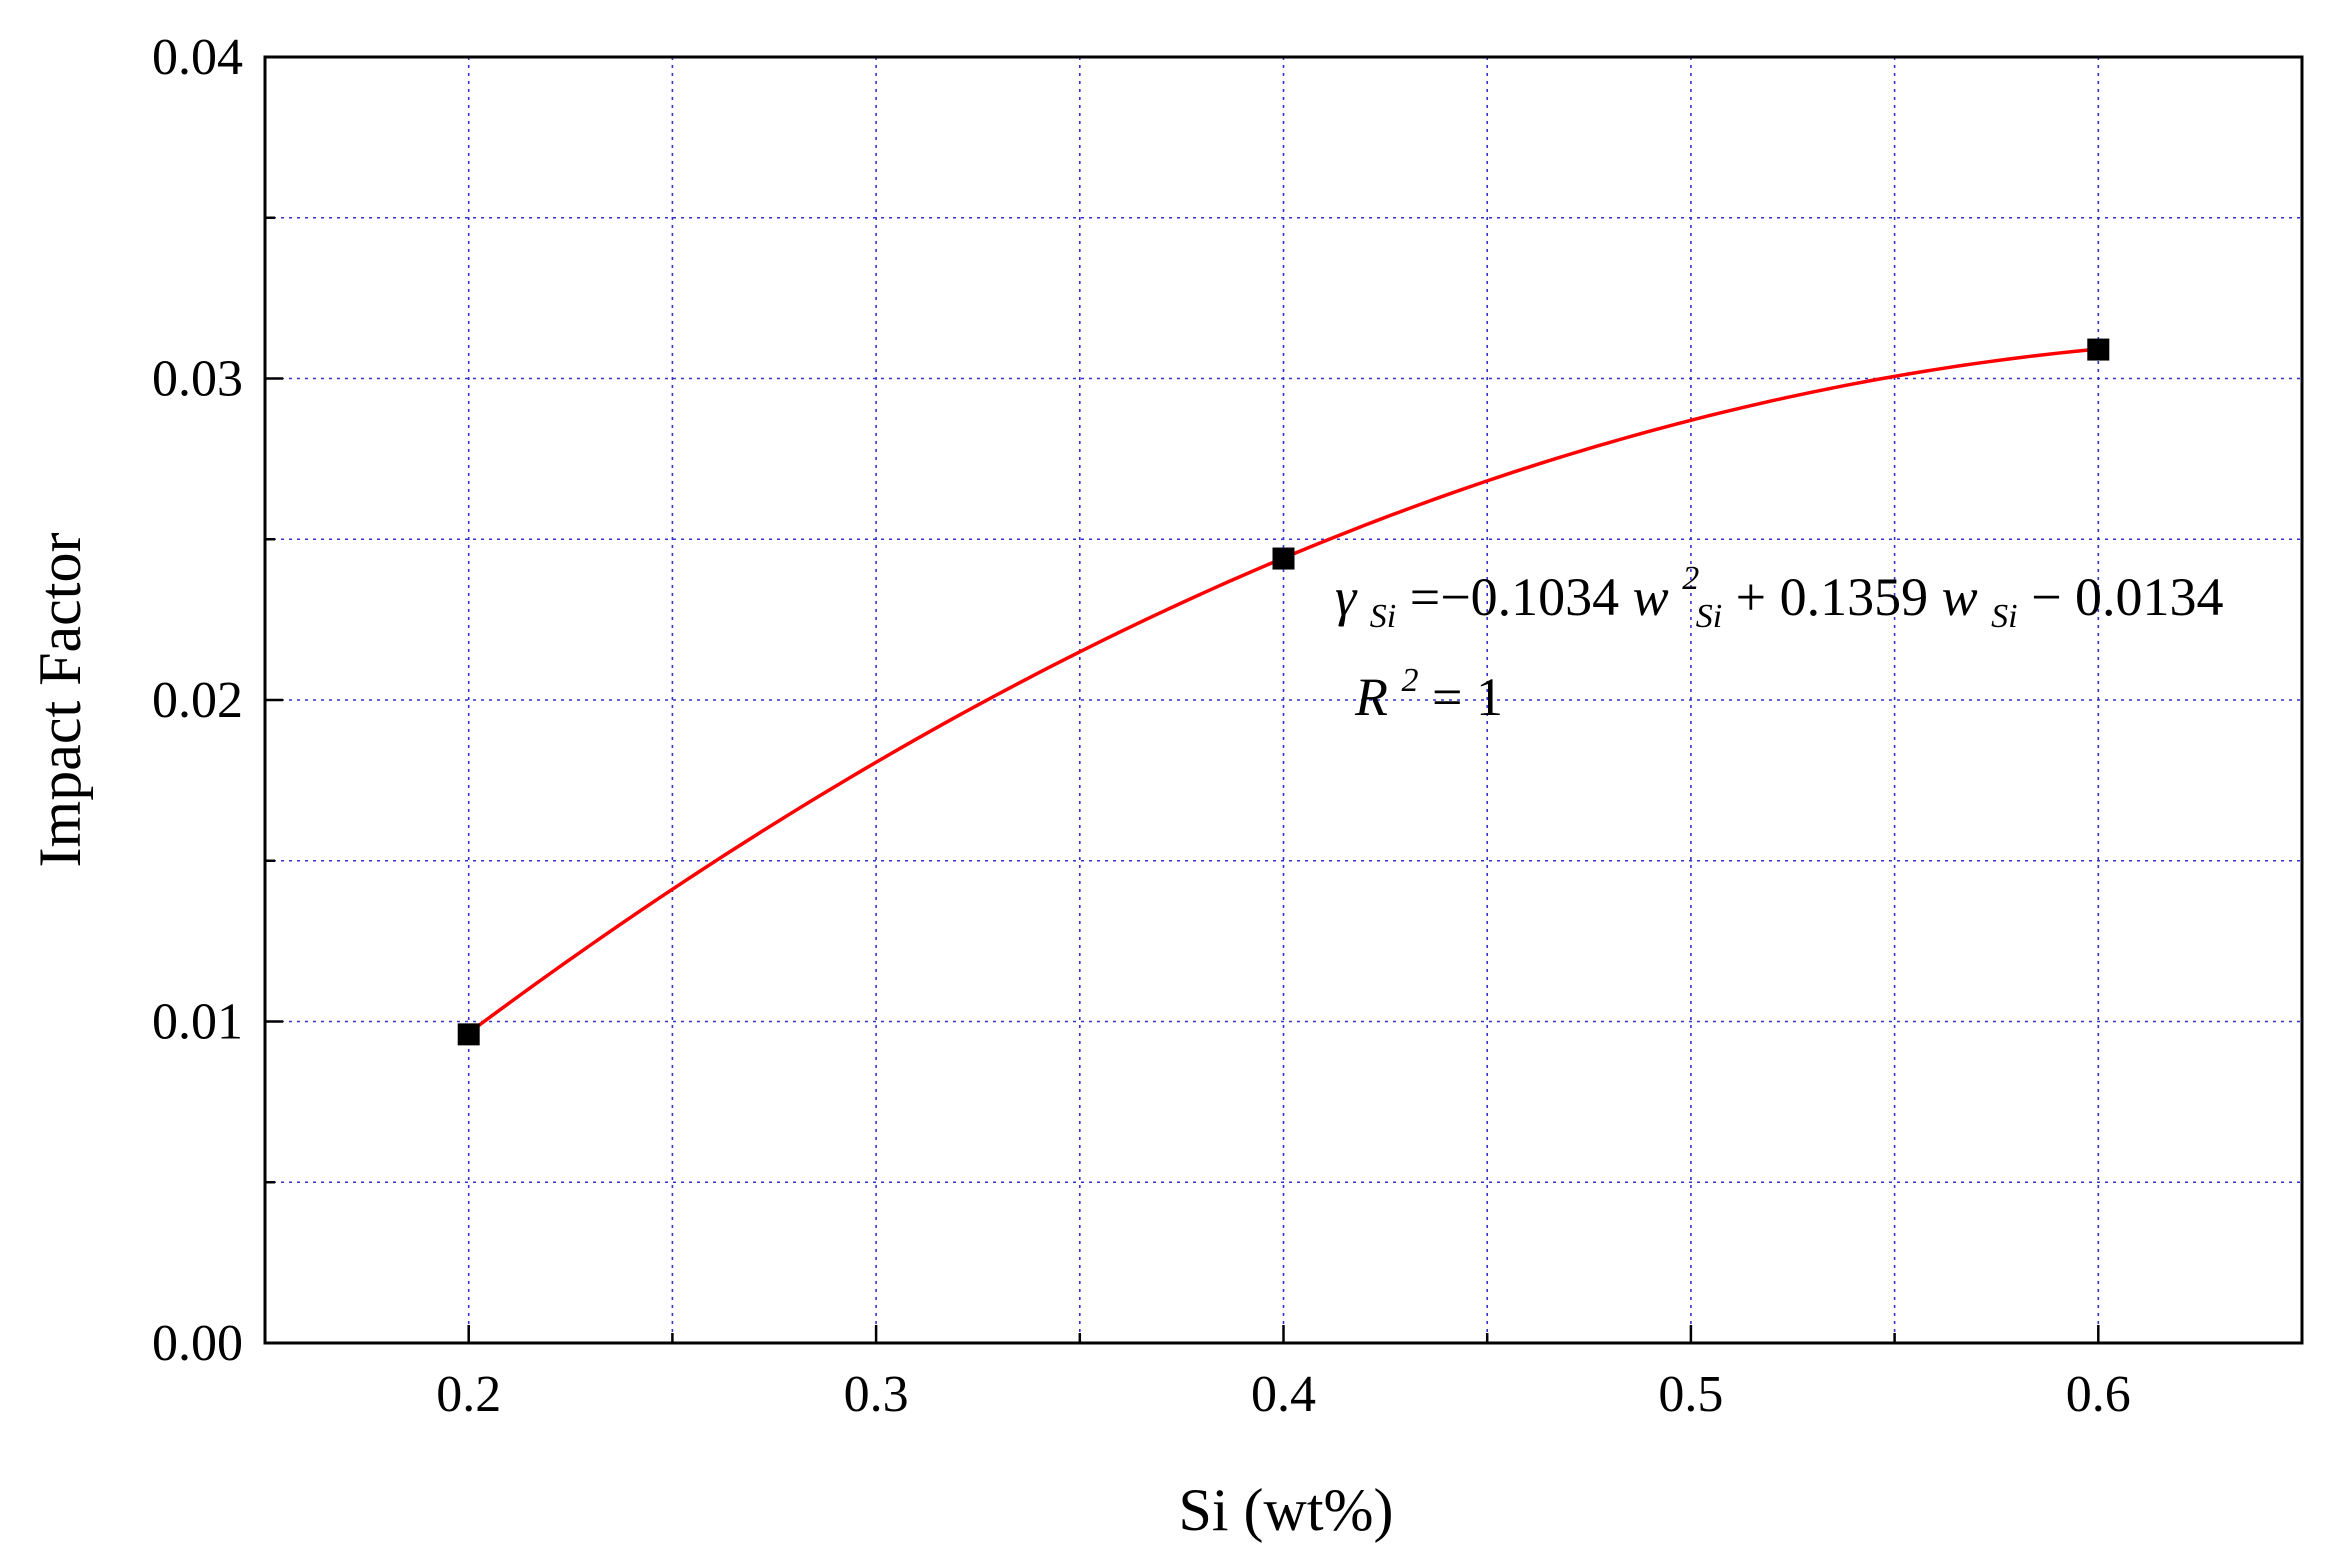 Image resolution: width=2327 pixels, height=1560 pixels. I want to click on y-tick-label: 0.01, so click(197, 1022).